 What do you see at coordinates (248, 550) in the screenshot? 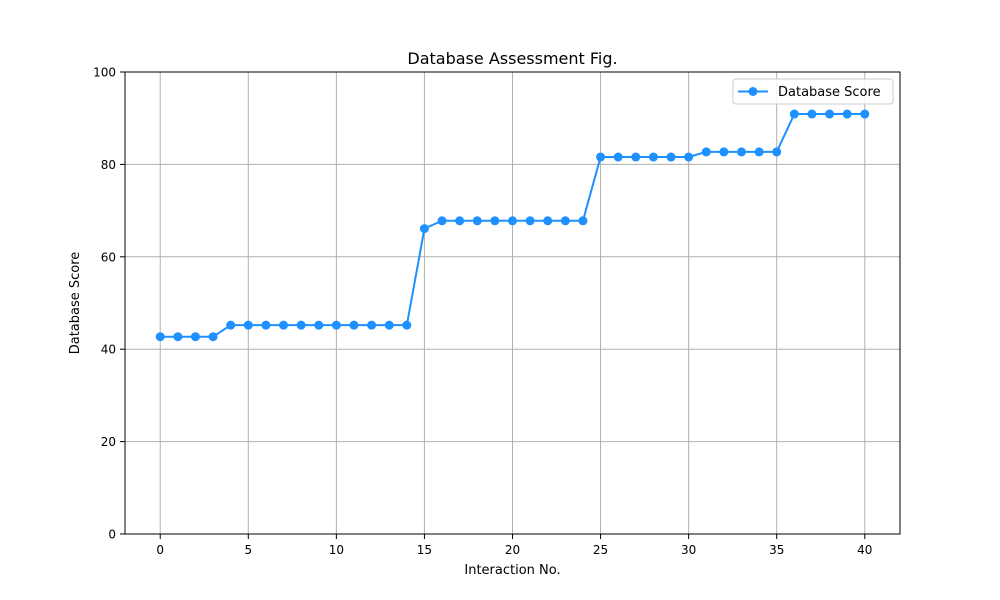
I see `x-tick-label: 5` at bounding box center [248, 550].